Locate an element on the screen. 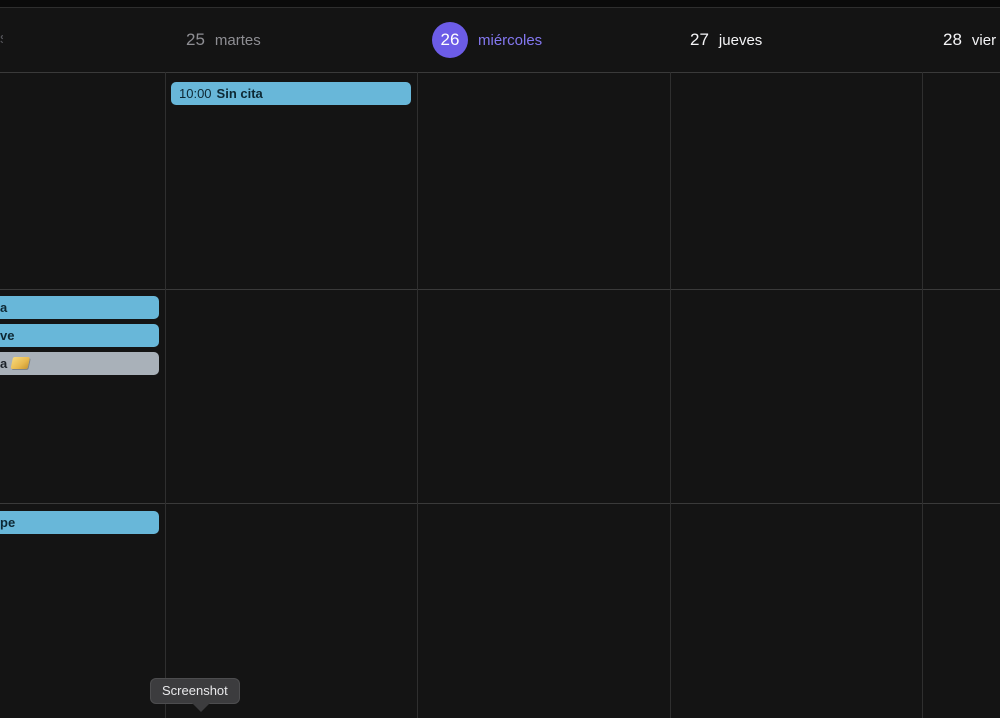 The width and height of the screenshot is (1000, 718). day-name: jueves is located at coordinates (740, 40).